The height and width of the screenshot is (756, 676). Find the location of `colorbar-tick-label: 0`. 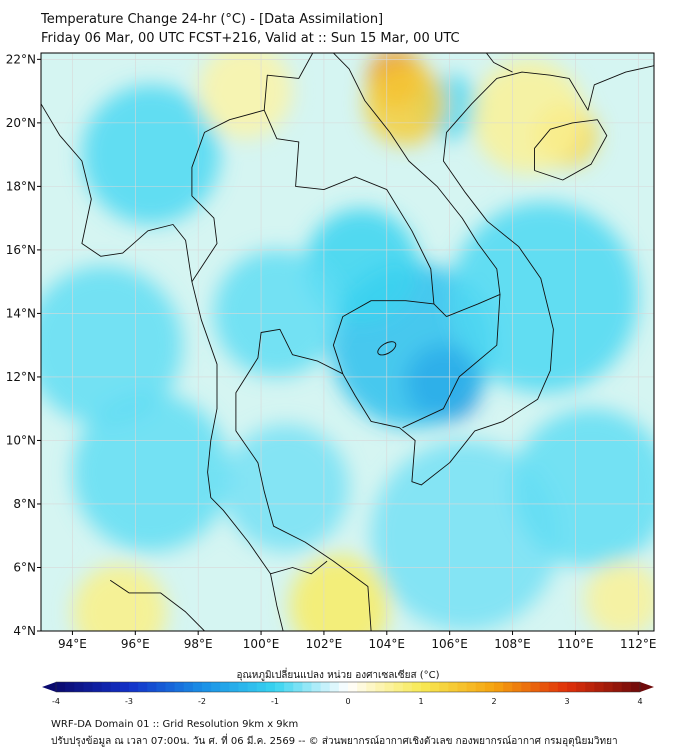

colorbar-tick-label: 0 is located at coordinates (347, 701).